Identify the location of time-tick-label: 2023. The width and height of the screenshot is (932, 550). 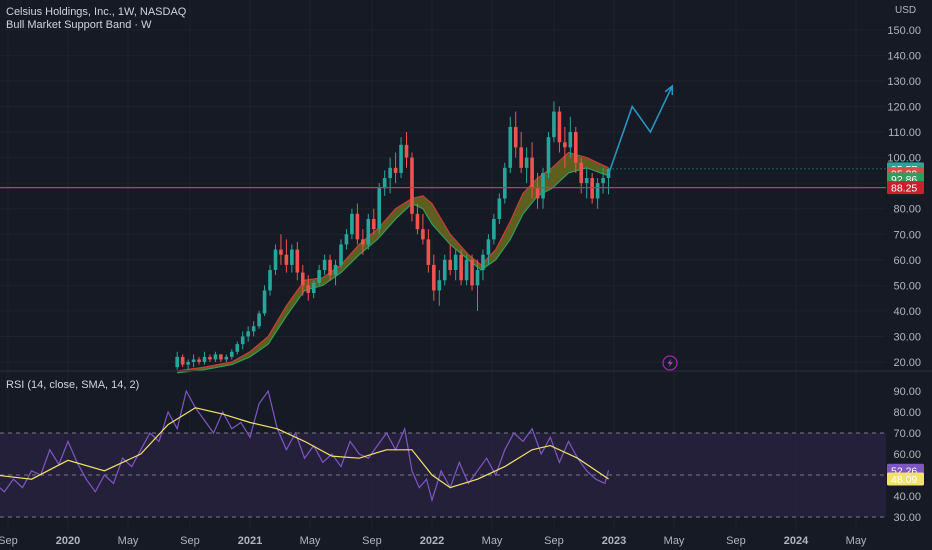
(614, 541).